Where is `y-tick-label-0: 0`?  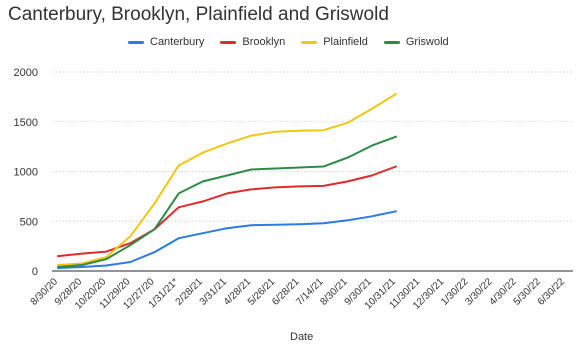 y-tick-label-0: 0 is located at coordinates (35, 272).